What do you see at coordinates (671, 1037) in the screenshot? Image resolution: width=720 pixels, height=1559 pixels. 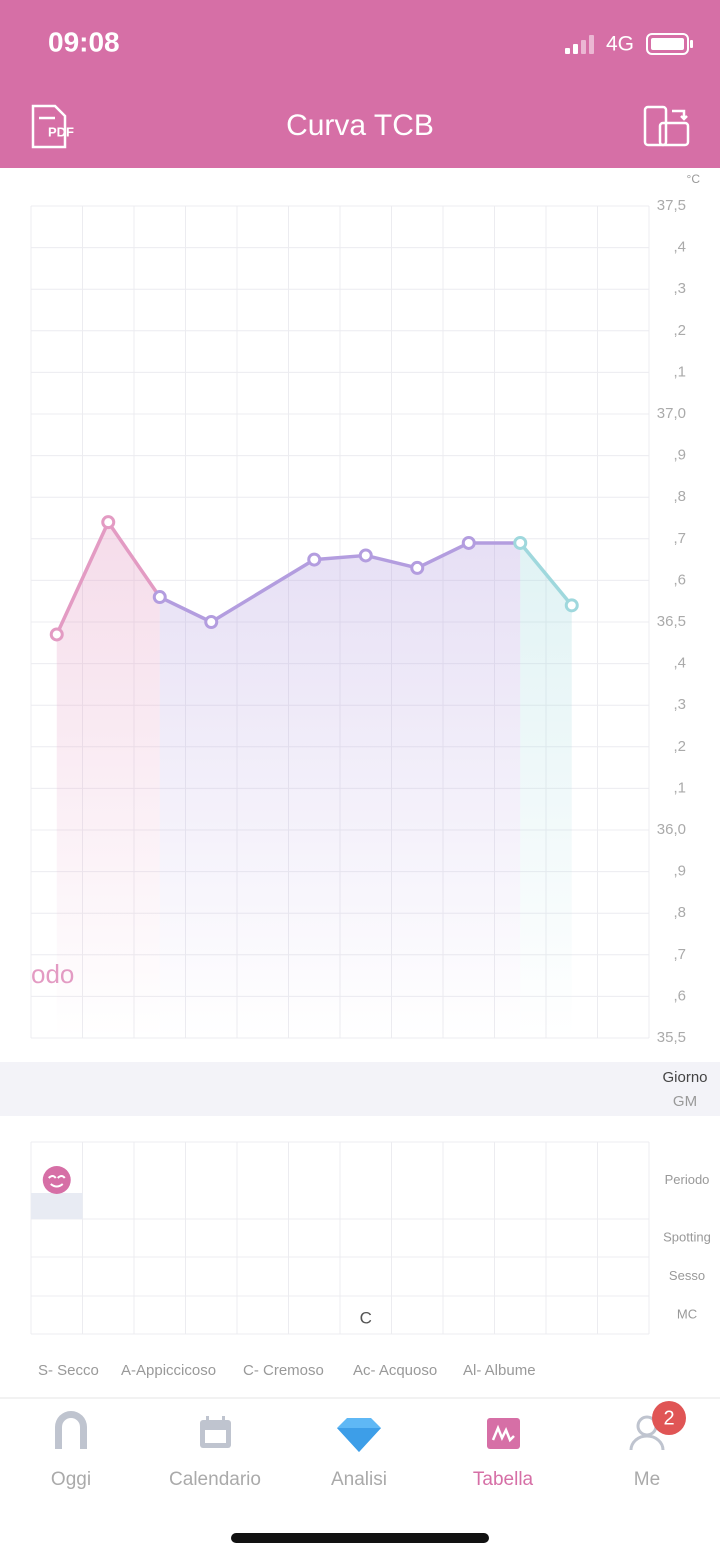 I see `y-tick-label: 35,5` at bounding box center [671, 1037].